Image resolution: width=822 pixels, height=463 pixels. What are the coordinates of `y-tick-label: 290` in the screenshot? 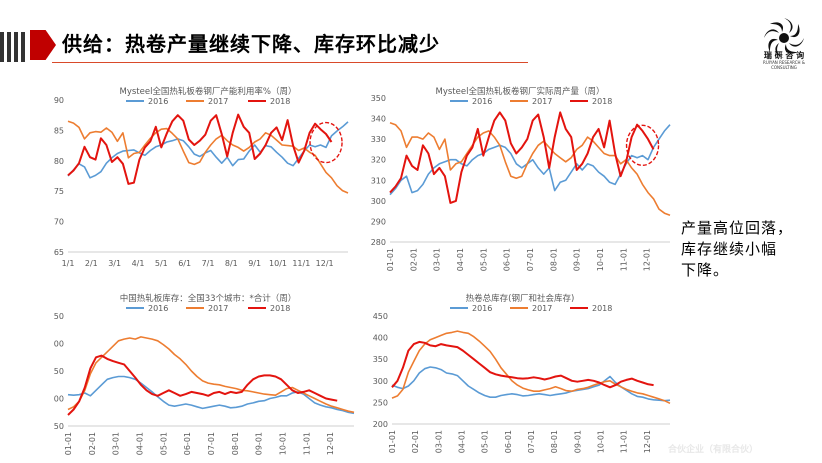 It's located at (378, 221).